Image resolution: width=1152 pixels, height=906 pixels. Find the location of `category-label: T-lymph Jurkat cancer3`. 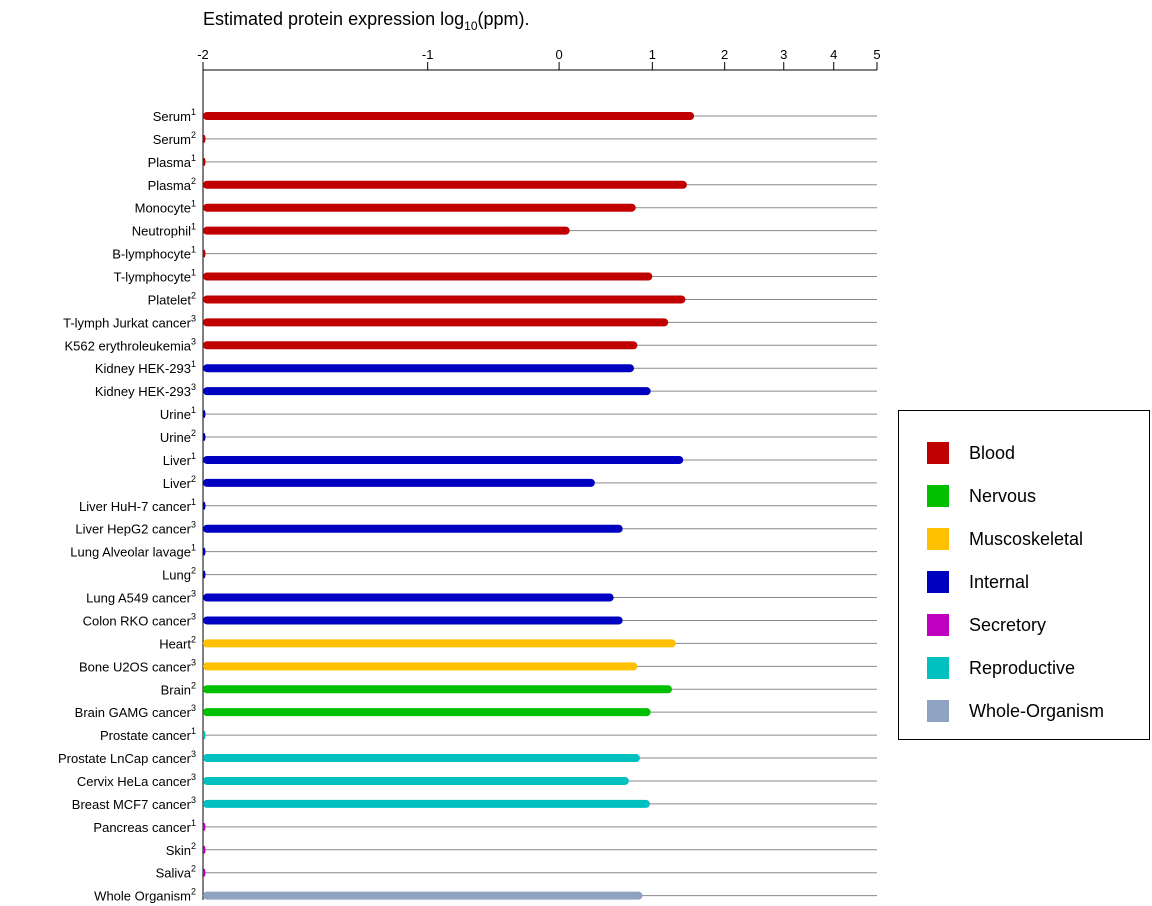

category-label: T-lymph Jurkat cancer3 is located at coordinates (129, 321).